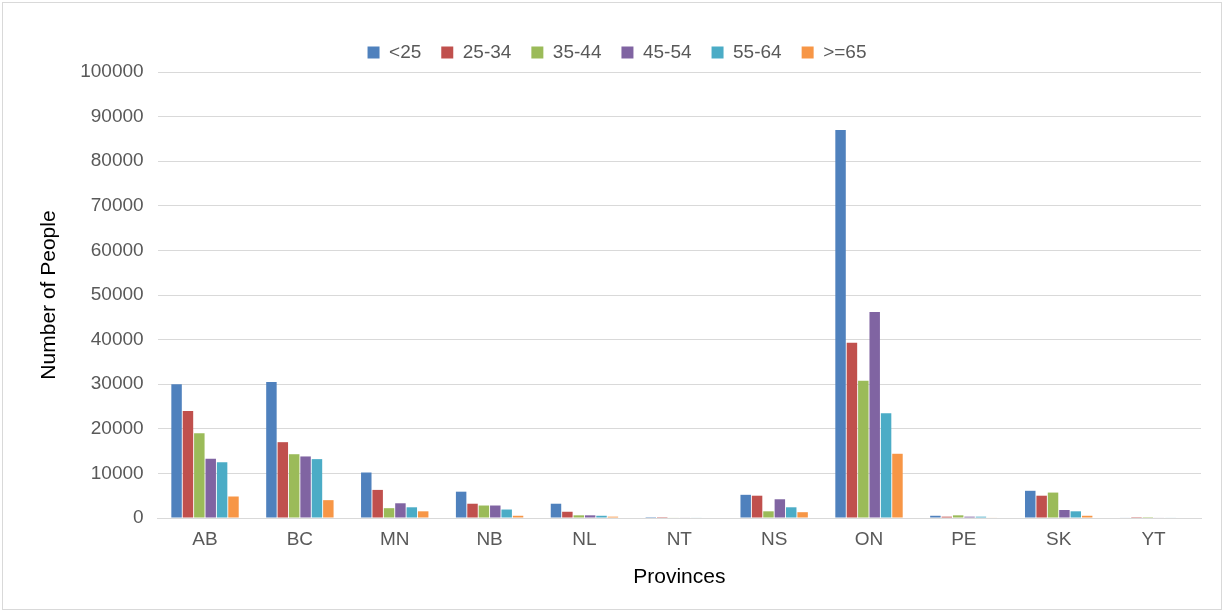 This screenshot has height=614, width=1226. What do you see at coordinates (300, 538) in the screenshot?
I see `x-tick-label: BC` at bounding box center [300, 538].